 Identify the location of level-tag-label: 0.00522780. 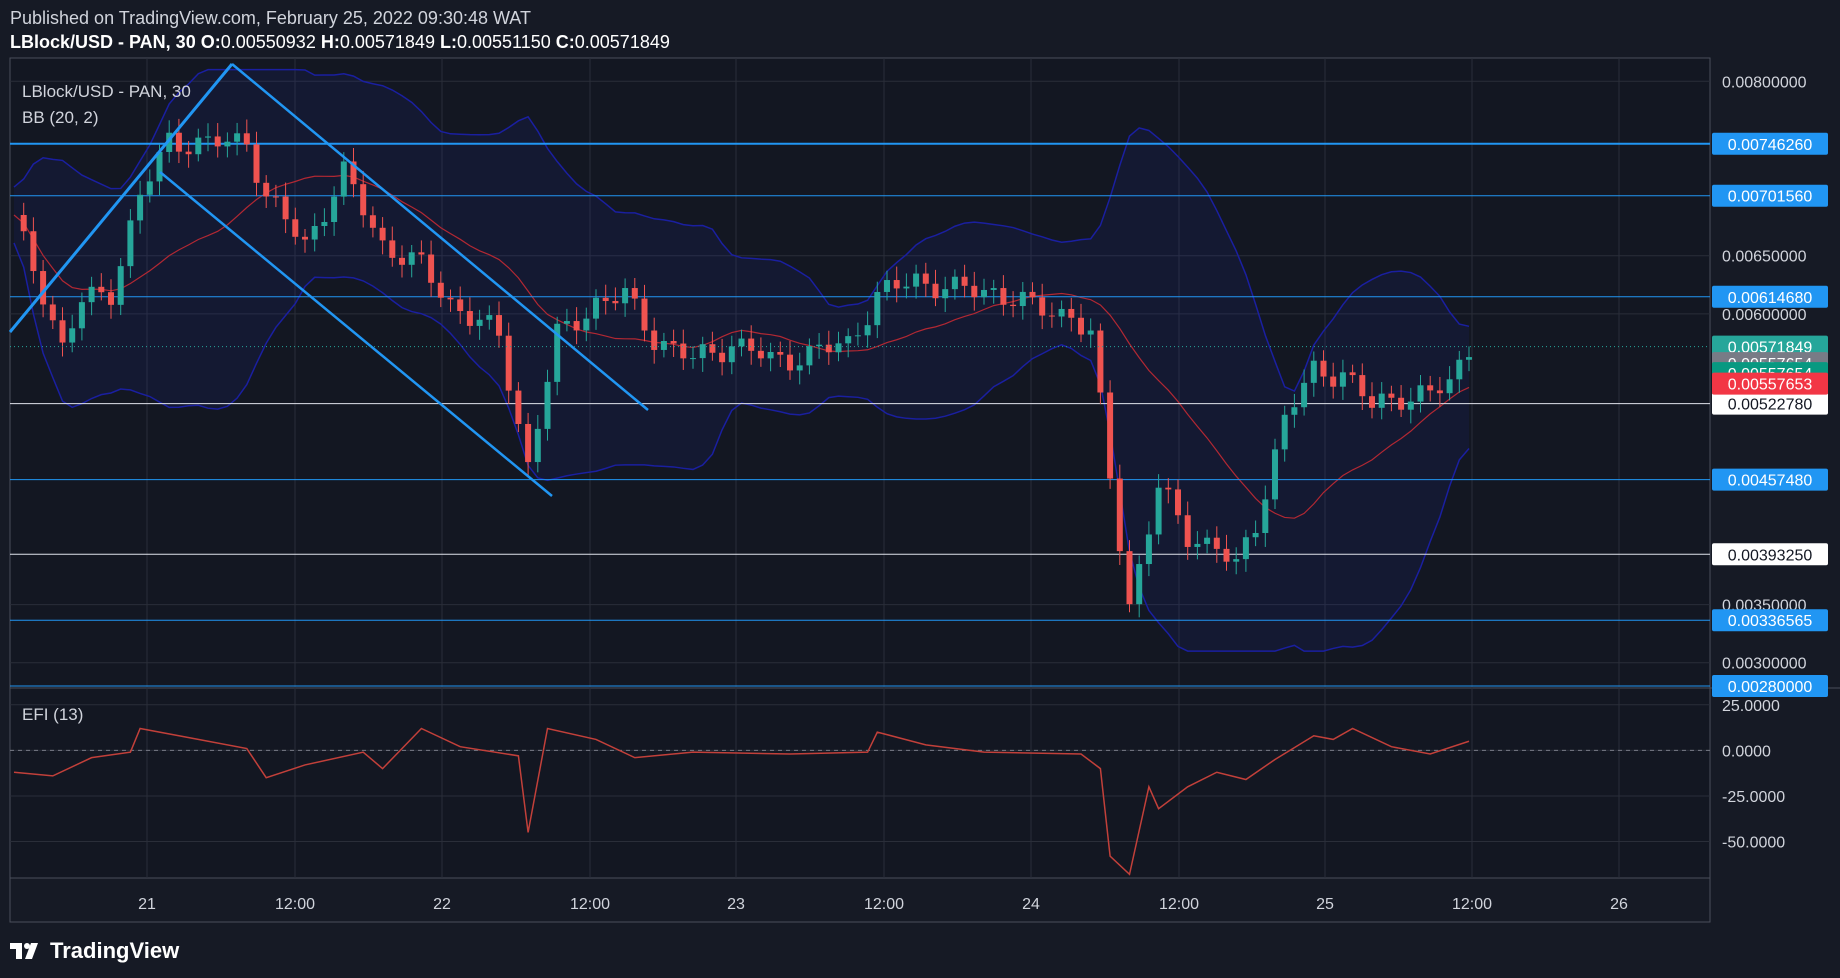
(1770, 405).